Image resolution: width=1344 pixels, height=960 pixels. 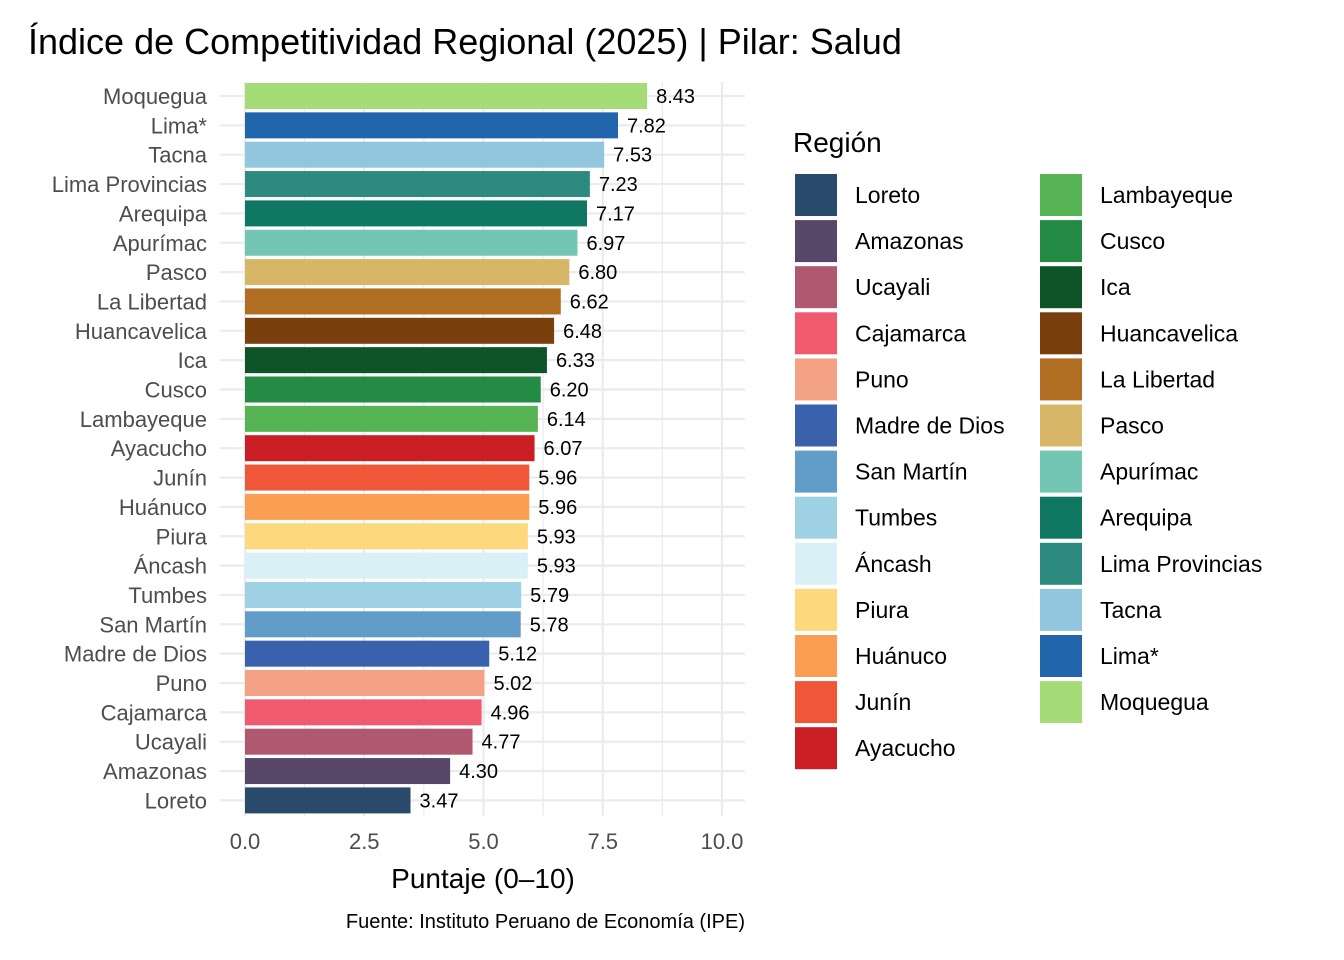 I want to click on y-tick-label-junin: Junín, so click(x=180, y=478).